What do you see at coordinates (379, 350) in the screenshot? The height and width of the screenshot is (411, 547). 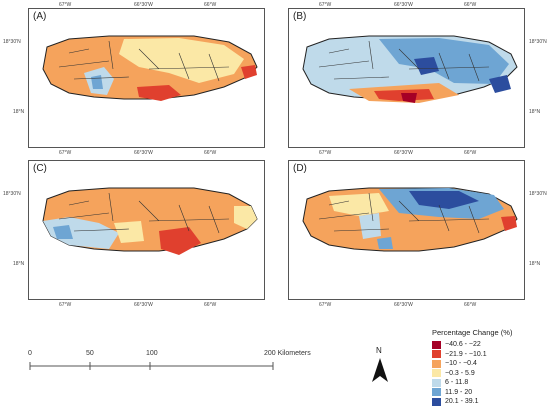 I see `north-label: N` at bounding box center [379, 350].